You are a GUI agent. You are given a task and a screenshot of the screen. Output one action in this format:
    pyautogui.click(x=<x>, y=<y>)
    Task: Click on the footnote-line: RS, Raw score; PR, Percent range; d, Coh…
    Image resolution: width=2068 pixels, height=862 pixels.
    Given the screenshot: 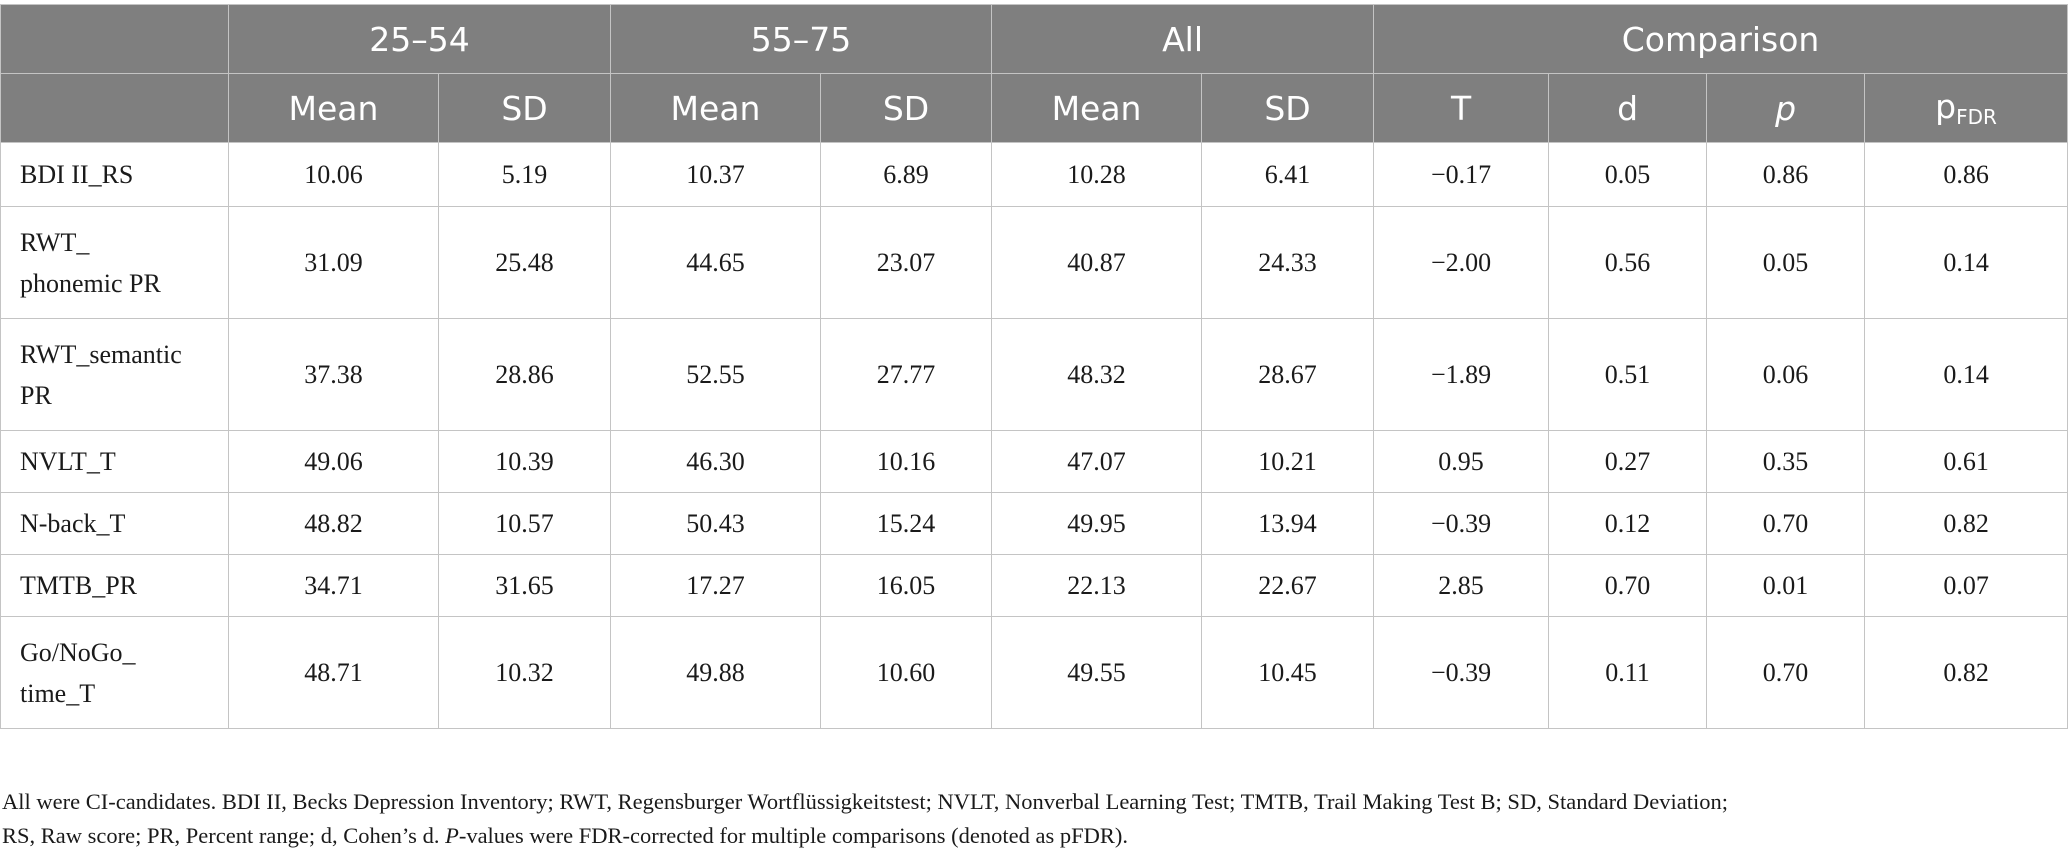 What is the action you would take?
    pyautogui.click(x=1032, y=836)
    